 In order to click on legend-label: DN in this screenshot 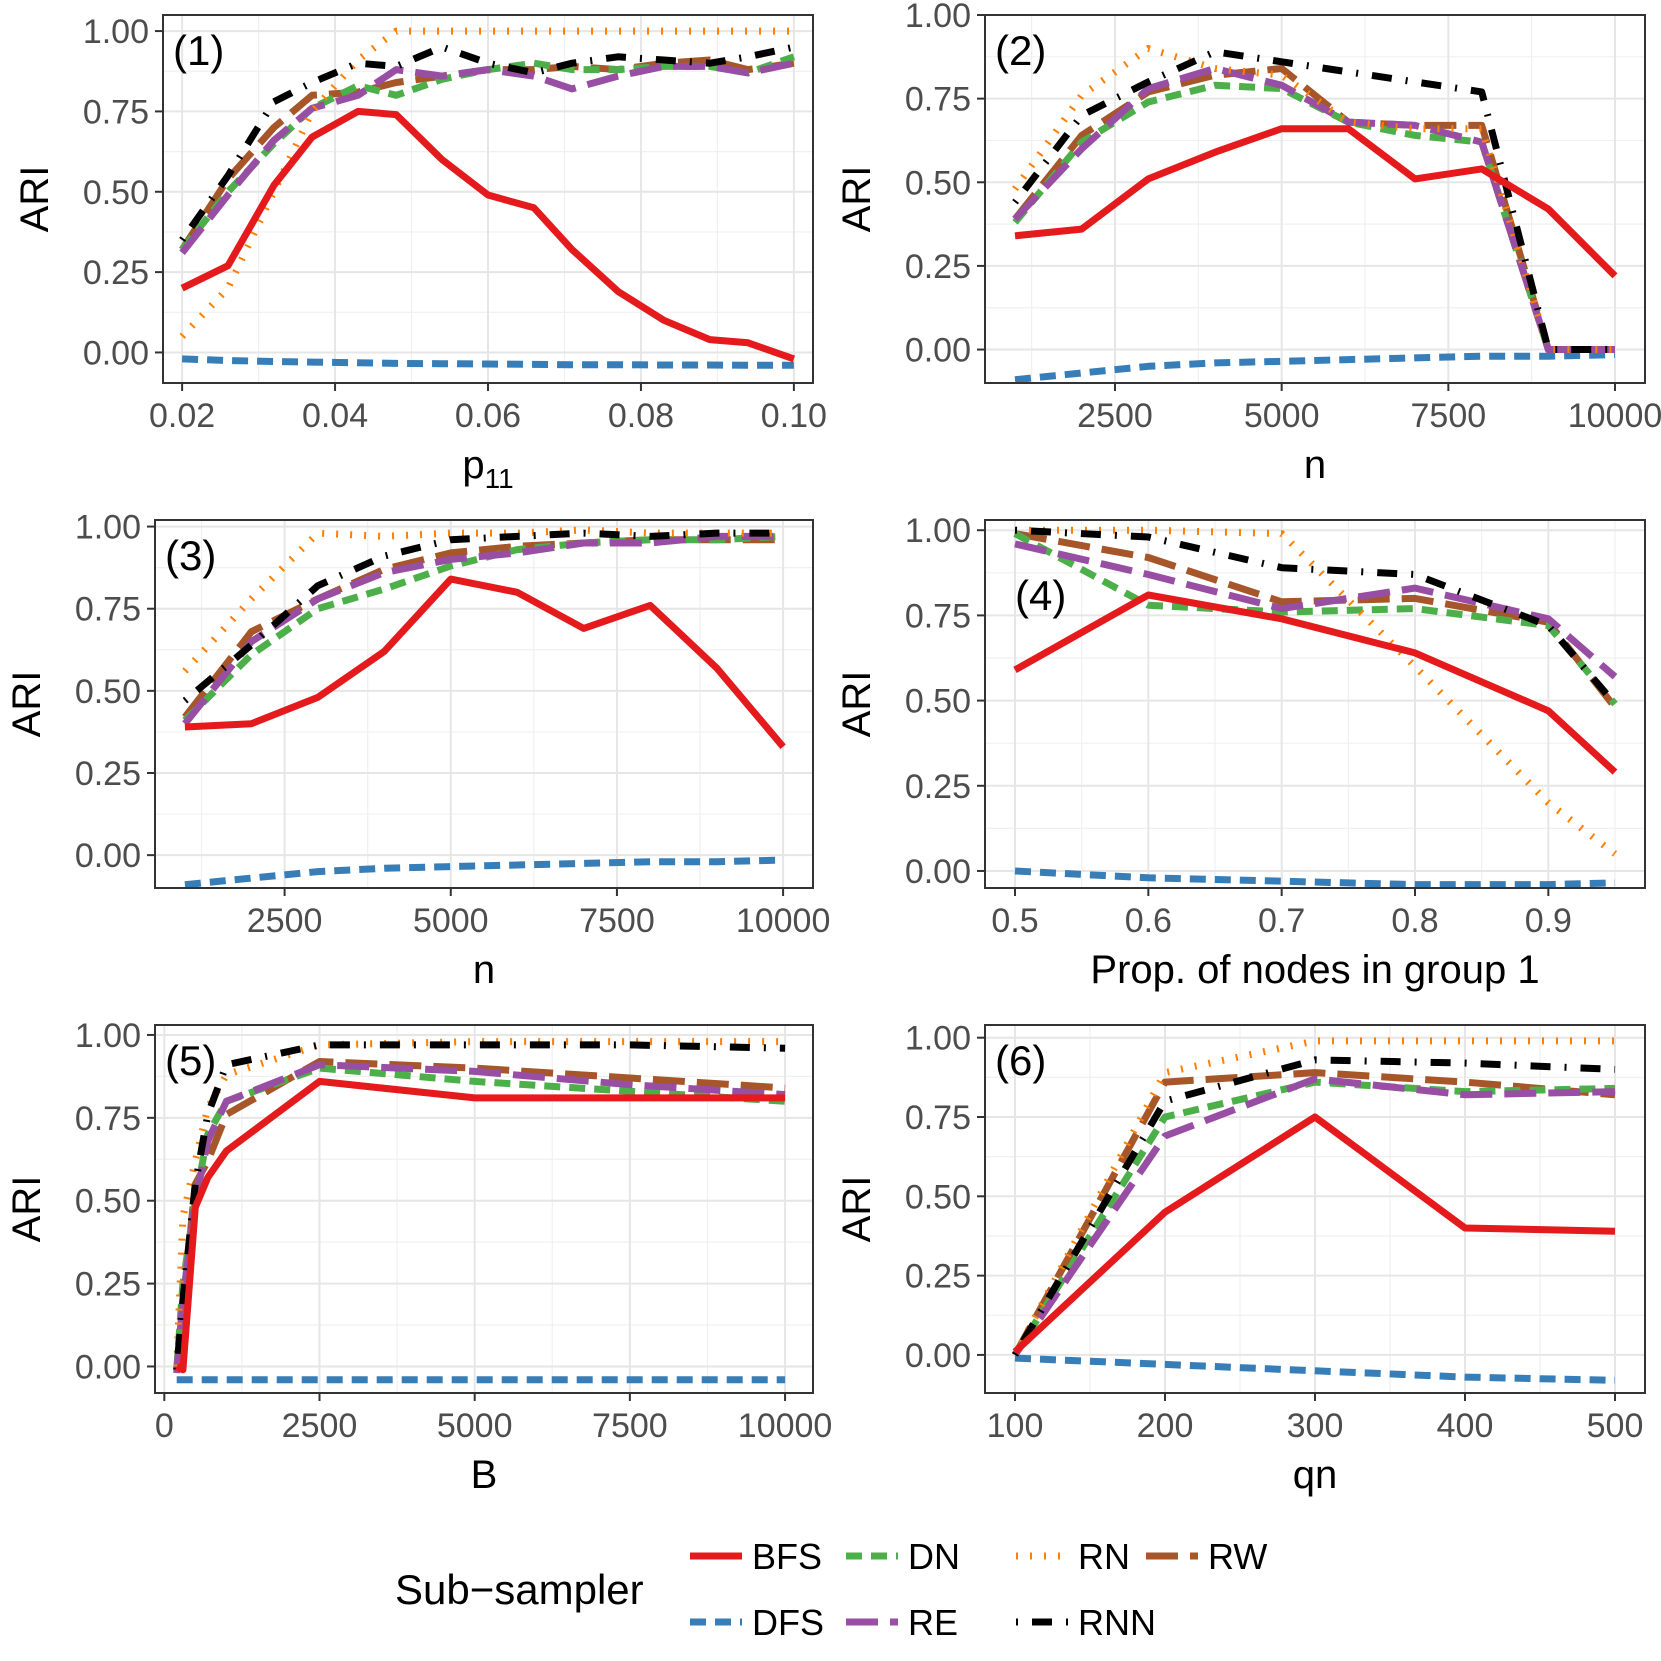, I will do `click(934, 1556)`.